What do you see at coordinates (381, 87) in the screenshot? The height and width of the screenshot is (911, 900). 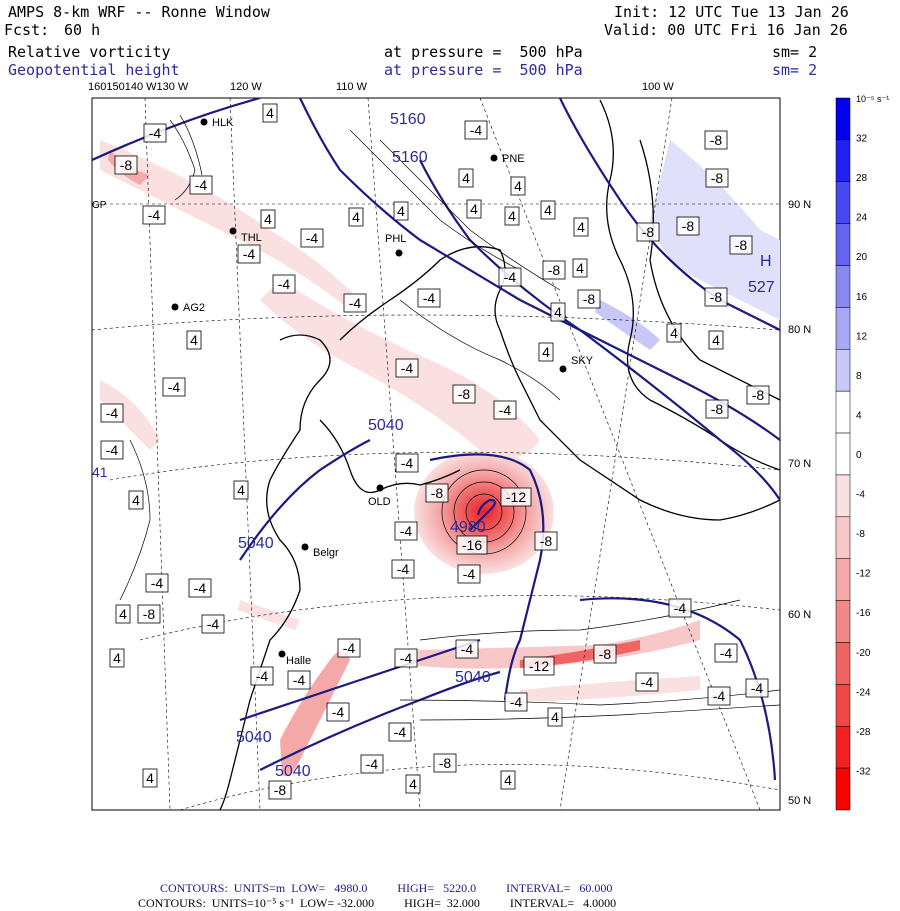 I see `longitude-labels: 160150140 W130 W 120 W 110 W 100 W` at bounding box center [381, 87].